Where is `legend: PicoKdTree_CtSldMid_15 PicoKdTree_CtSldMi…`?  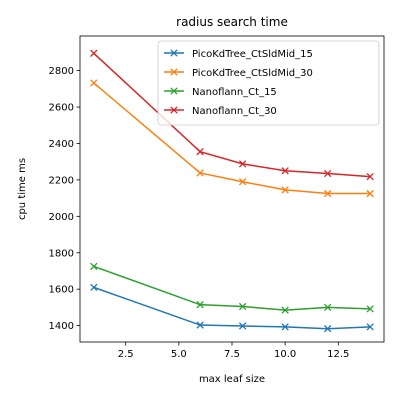 legend: PicoKdTree_CtSldMid_15 PicoKdTree_CtSldMi… is located at coordinates (268, 83).